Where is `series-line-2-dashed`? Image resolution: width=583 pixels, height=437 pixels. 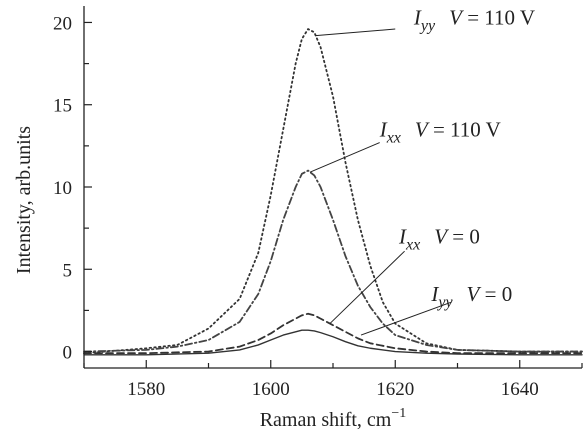
series-line-2-dashed is located at coordinates (333, 333).